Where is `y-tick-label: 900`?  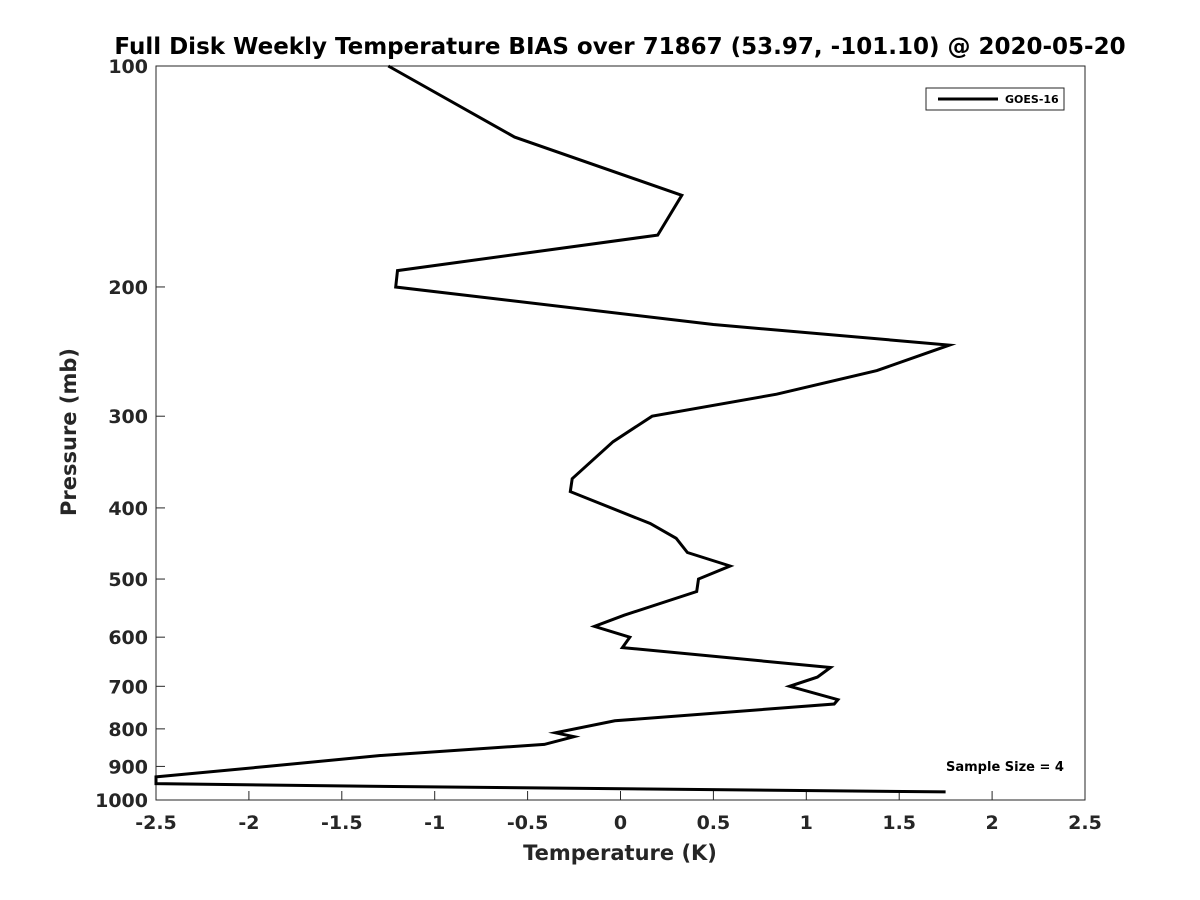 y-tick-label: 900 is located at coordinates (128, 767).